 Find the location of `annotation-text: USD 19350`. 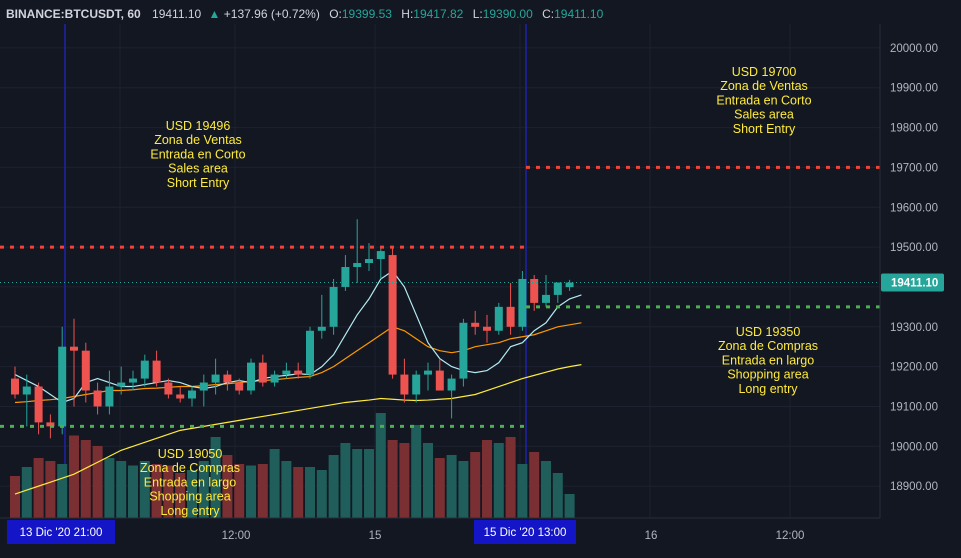

annotation-text: USD 19350 is located at coordinates (768, 332).